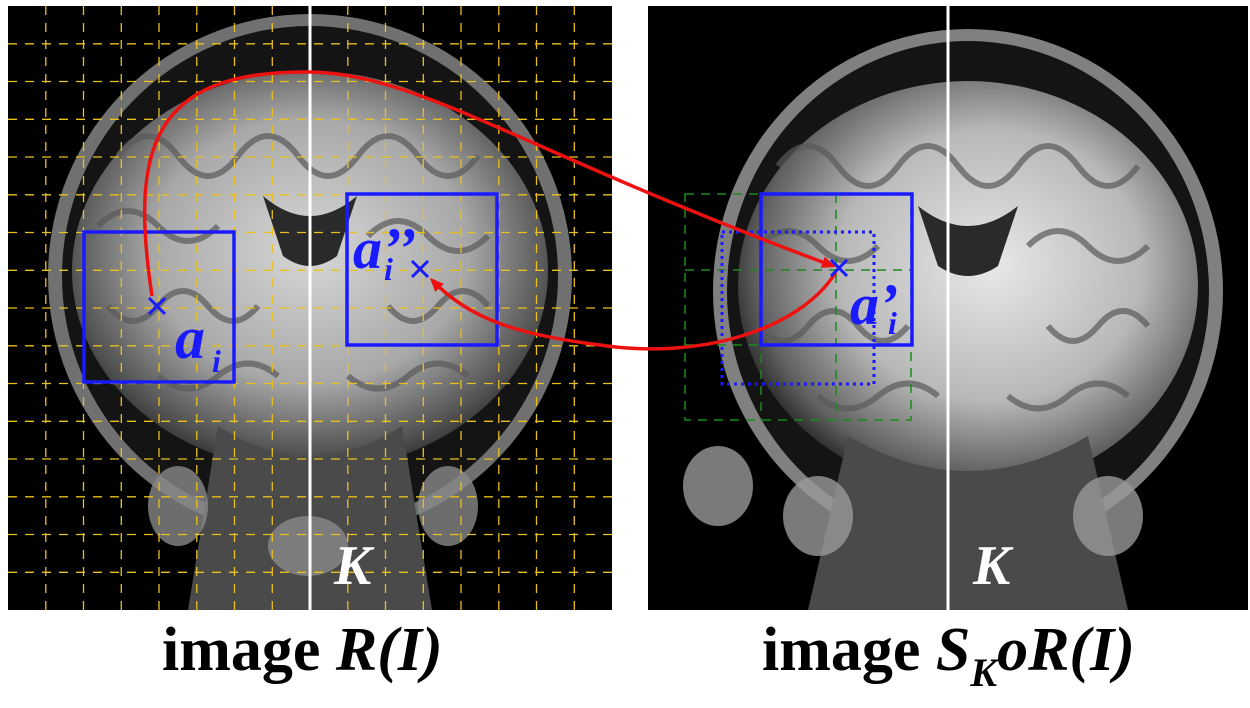 The height and width of the screenshot is (708, 1250). Describe the element at coordinates (389, 650) in the screenshot. I see `caption-left-formula: R(I)` at that location.